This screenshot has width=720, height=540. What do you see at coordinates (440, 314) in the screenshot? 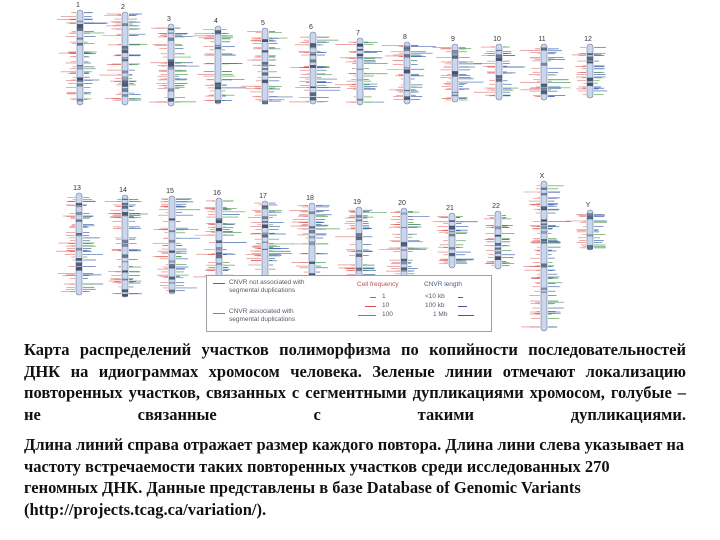
I see `legend-length-value-1mb: 1 Mb` at bounding box center [440, 314].